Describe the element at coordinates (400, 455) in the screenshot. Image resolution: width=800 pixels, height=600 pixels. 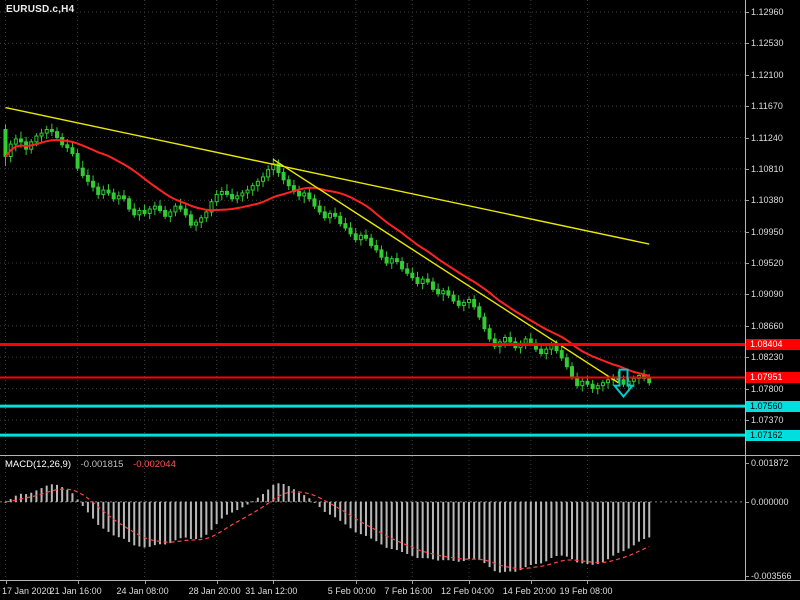
I see `pane-separator` at that location.